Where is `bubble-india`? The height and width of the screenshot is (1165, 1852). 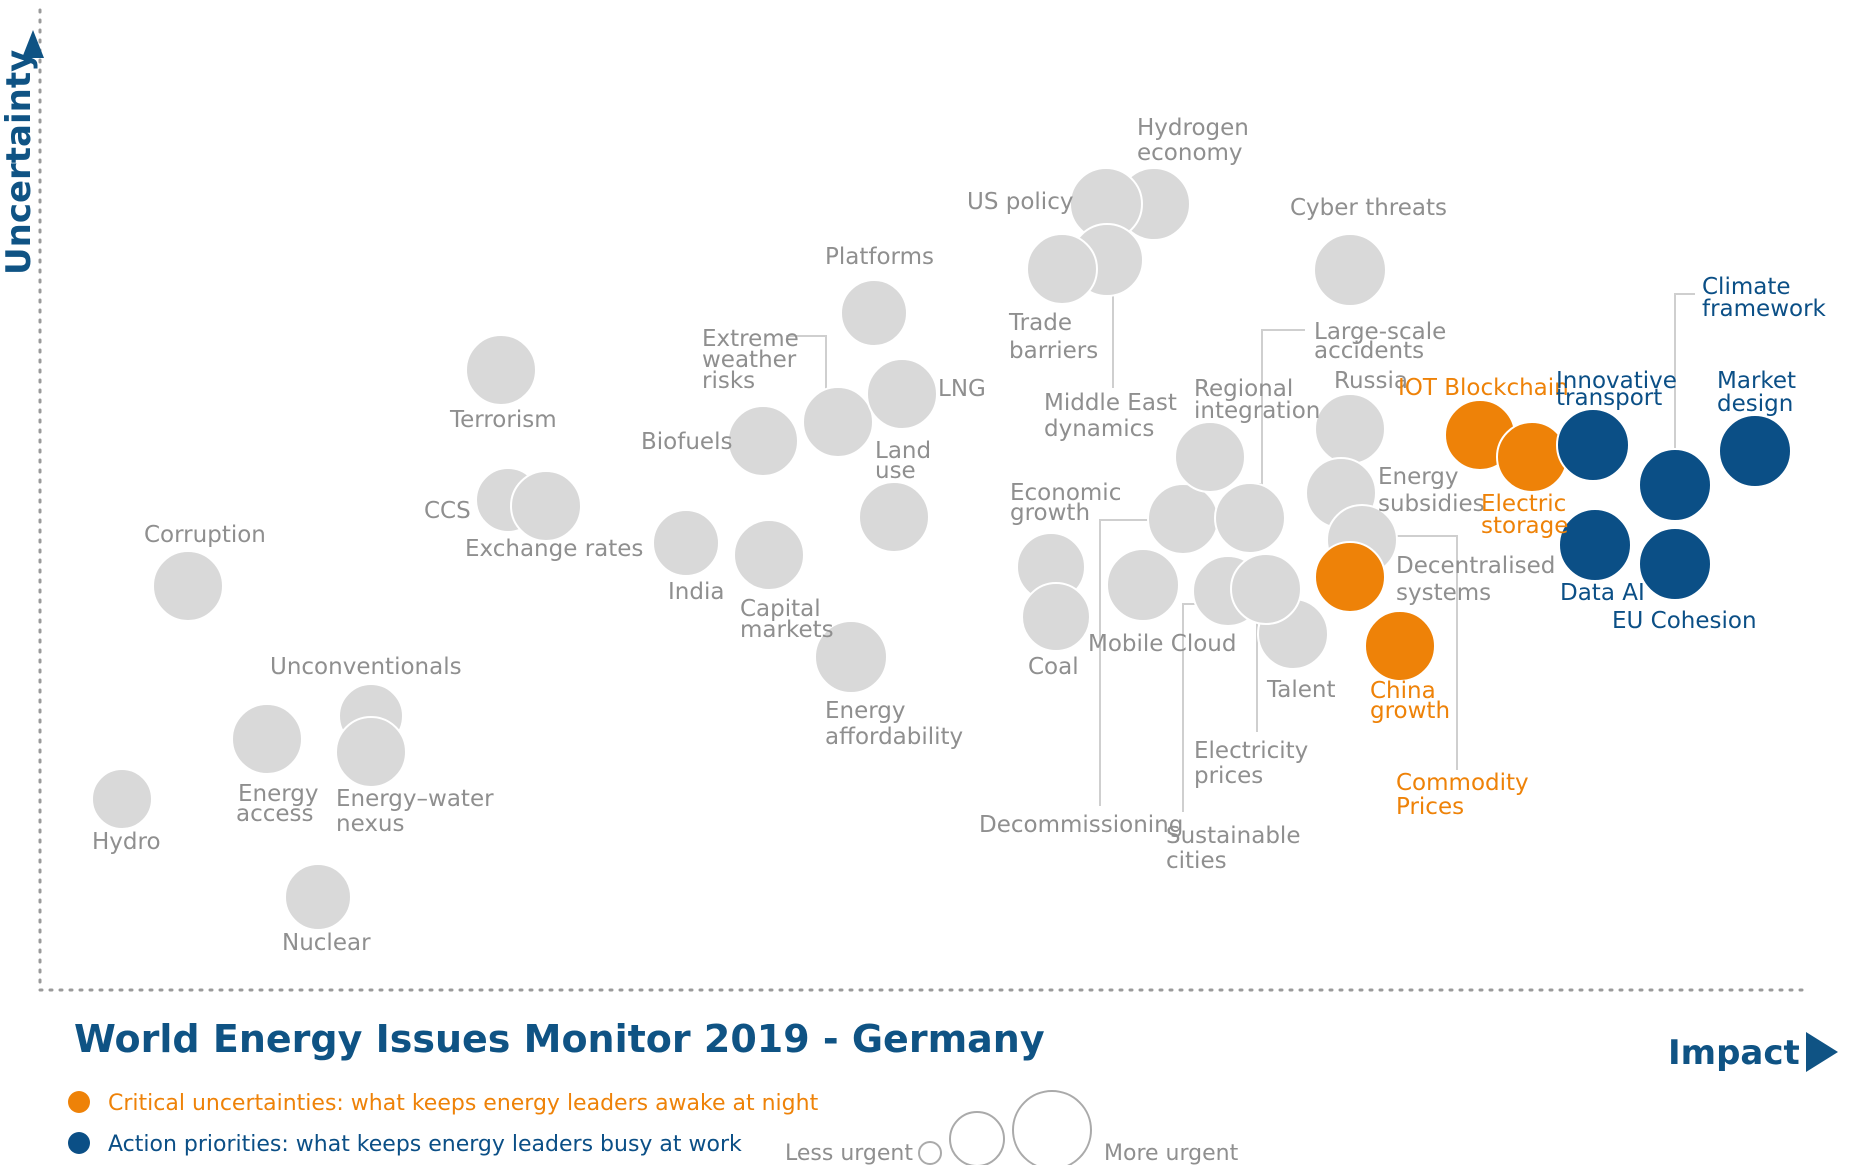
bubble-india is located at coordinates (686, 543).